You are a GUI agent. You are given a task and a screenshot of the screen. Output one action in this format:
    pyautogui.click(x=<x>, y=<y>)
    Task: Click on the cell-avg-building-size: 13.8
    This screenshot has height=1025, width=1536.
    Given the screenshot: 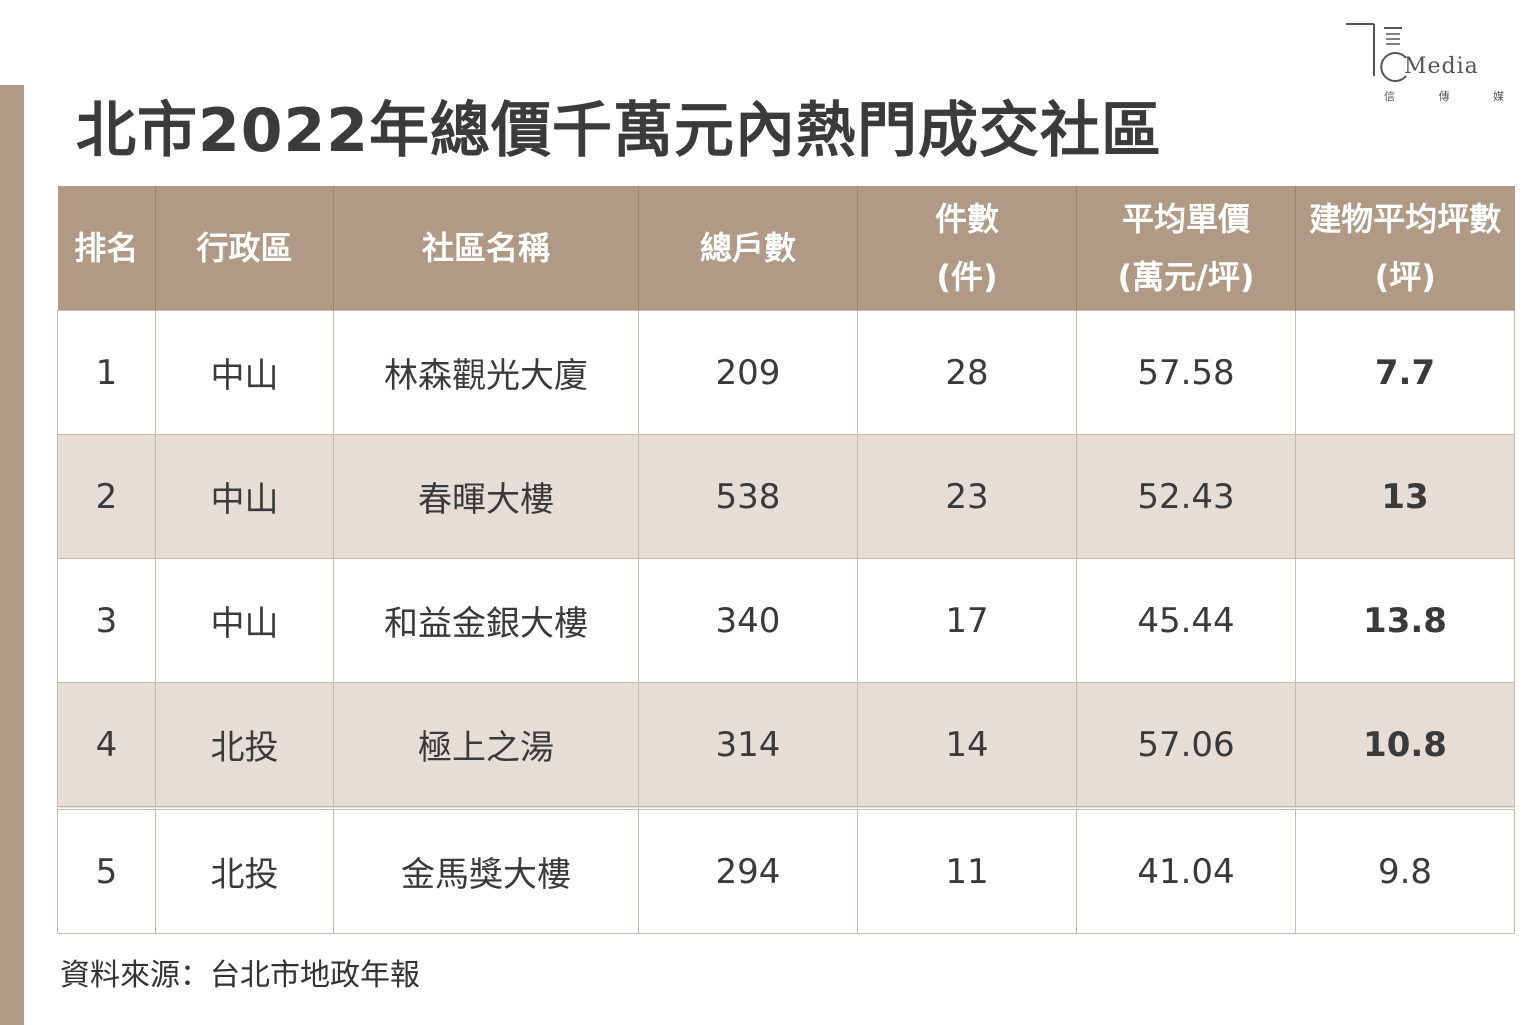 What is the action you would take?
    pyautogui.click(x=1405, y=620)
    